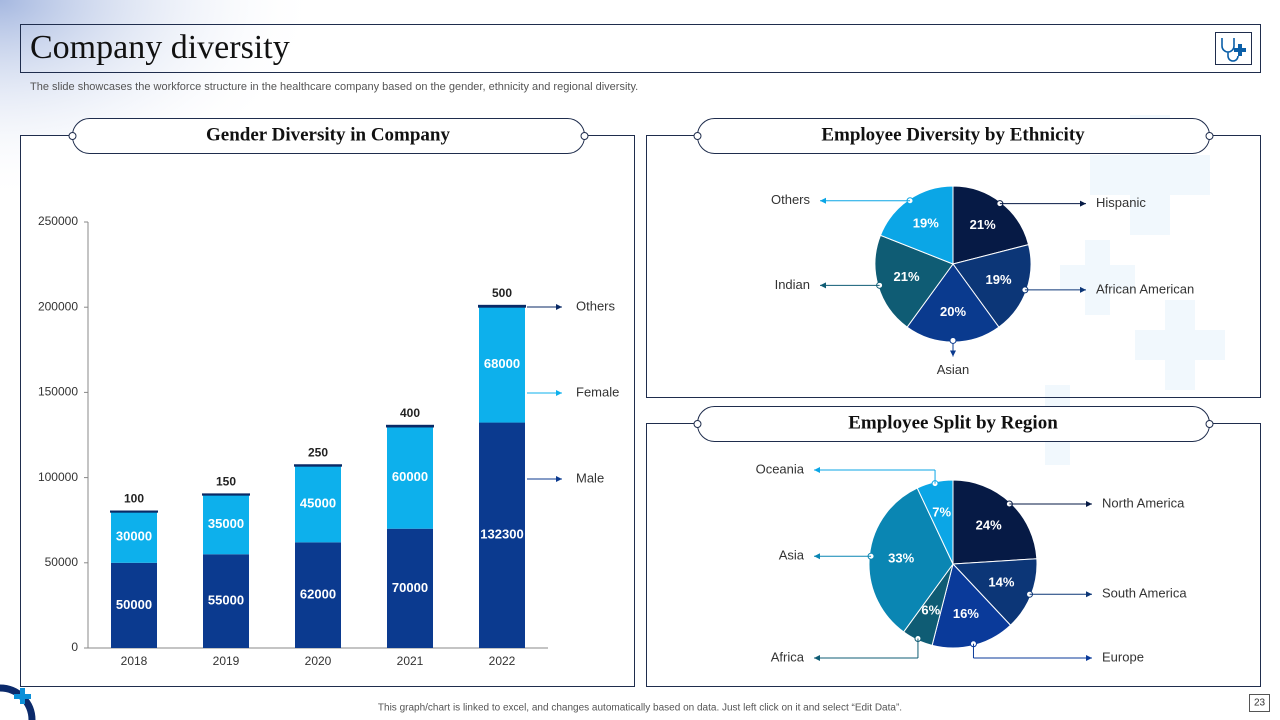 The image size is (1280, 720). I want to click on chart-title: Employee Diversity by Ethnicity, so click(953, 134).